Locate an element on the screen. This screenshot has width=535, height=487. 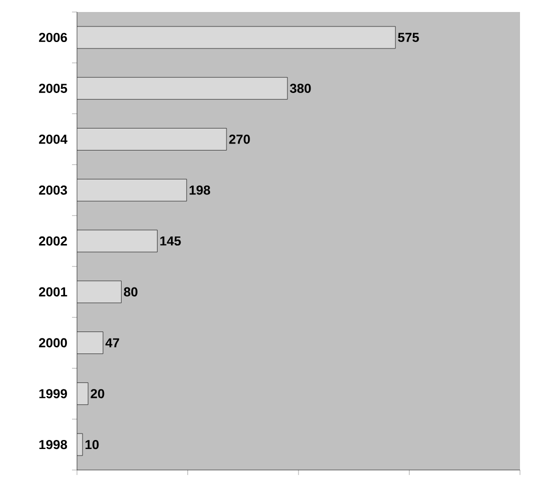
data-label: 270 is located at coordinates (239, 139).